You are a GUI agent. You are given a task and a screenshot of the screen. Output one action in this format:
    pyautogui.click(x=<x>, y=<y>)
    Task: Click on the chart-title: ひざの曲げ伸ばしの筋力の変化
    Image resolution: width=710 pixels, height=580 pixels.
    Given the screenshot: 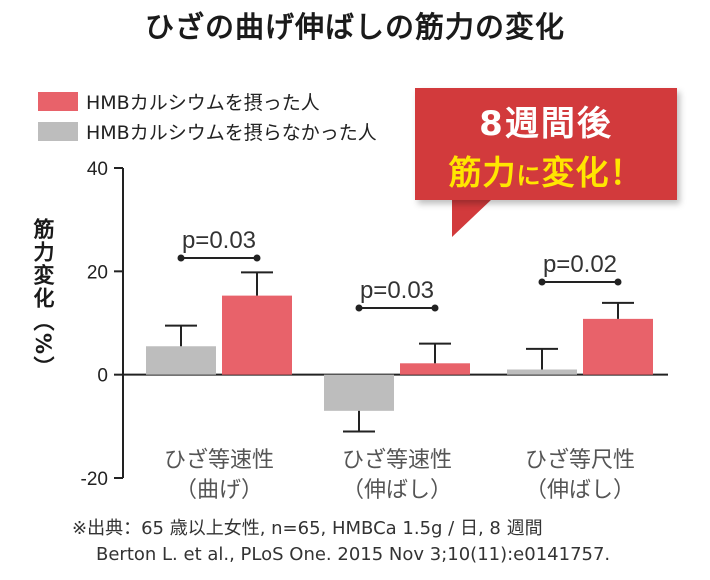 What is the action you would take?
    pyautogui.click(x=354, y=27)
    